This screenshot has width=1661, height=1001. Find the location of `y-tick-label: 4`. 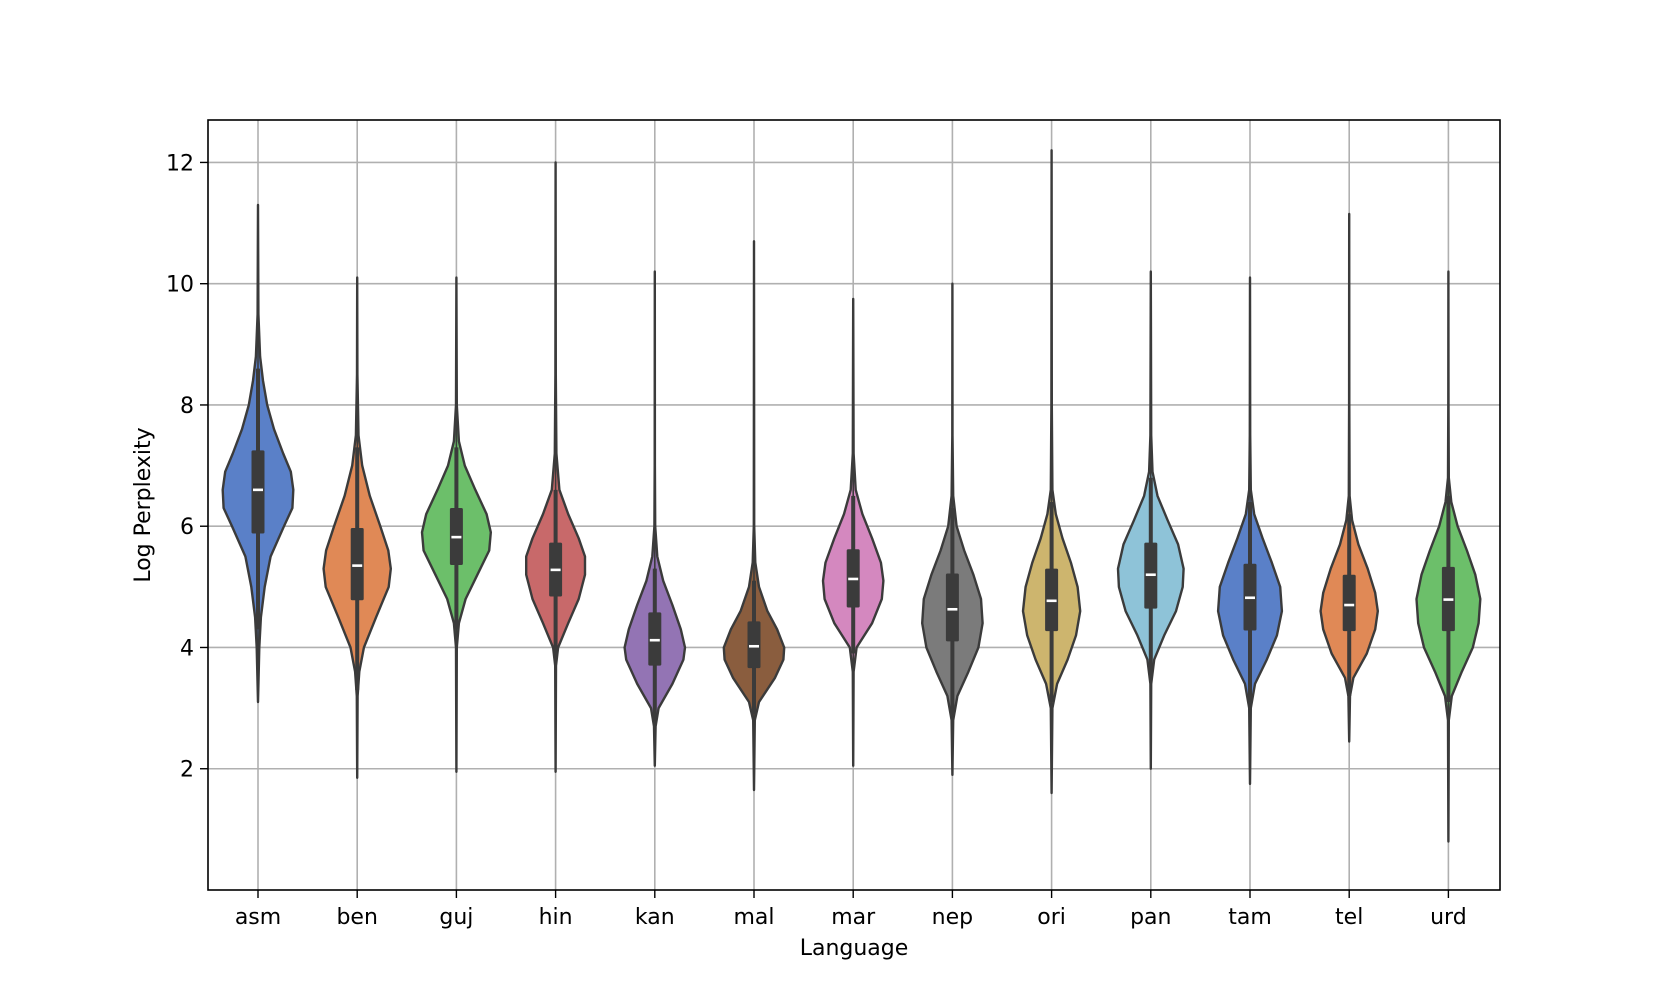

y-tick-label: 4 is located at coordinates (187, 648).